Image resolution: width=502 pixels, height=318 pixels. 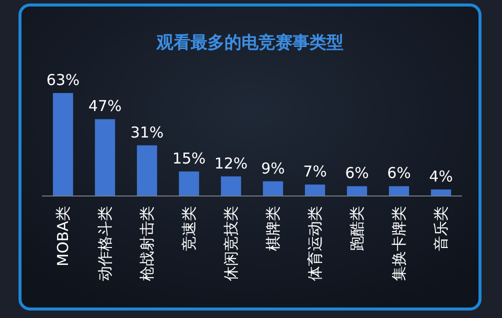 What do you see at coordinates (441, 228) in the screenshot?
I see `x-tick-label: 音乐类` at bounding box center [441, 228].